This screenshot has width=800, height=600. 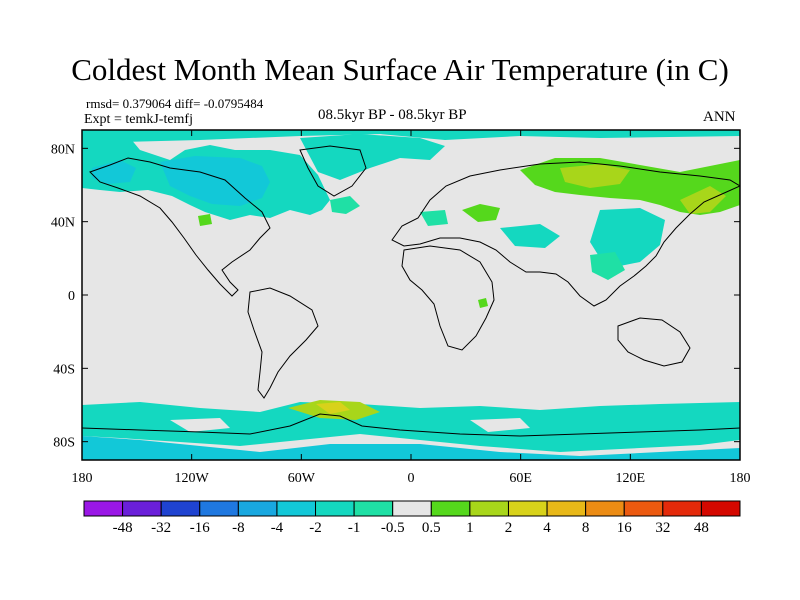 What do you see at coordinates (607, 266) in the screenshot?
I see `region-china-cool` at bounding box center [607, 266].